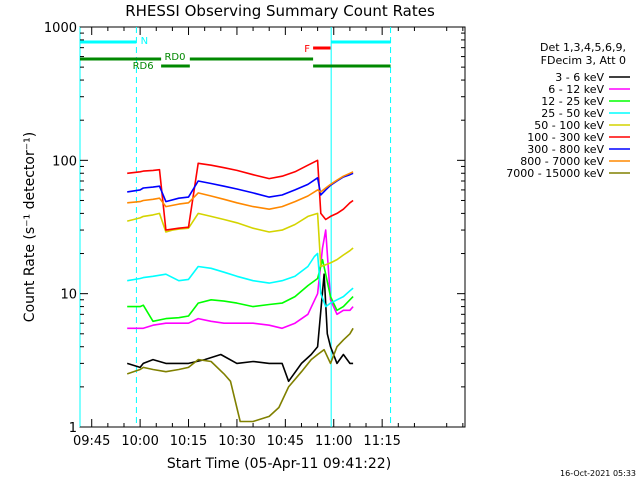  What do you see at coordinates (139, 441) in the screenshot?
I see `x-tick-label: 10:00` at bounding box center [139, 441].